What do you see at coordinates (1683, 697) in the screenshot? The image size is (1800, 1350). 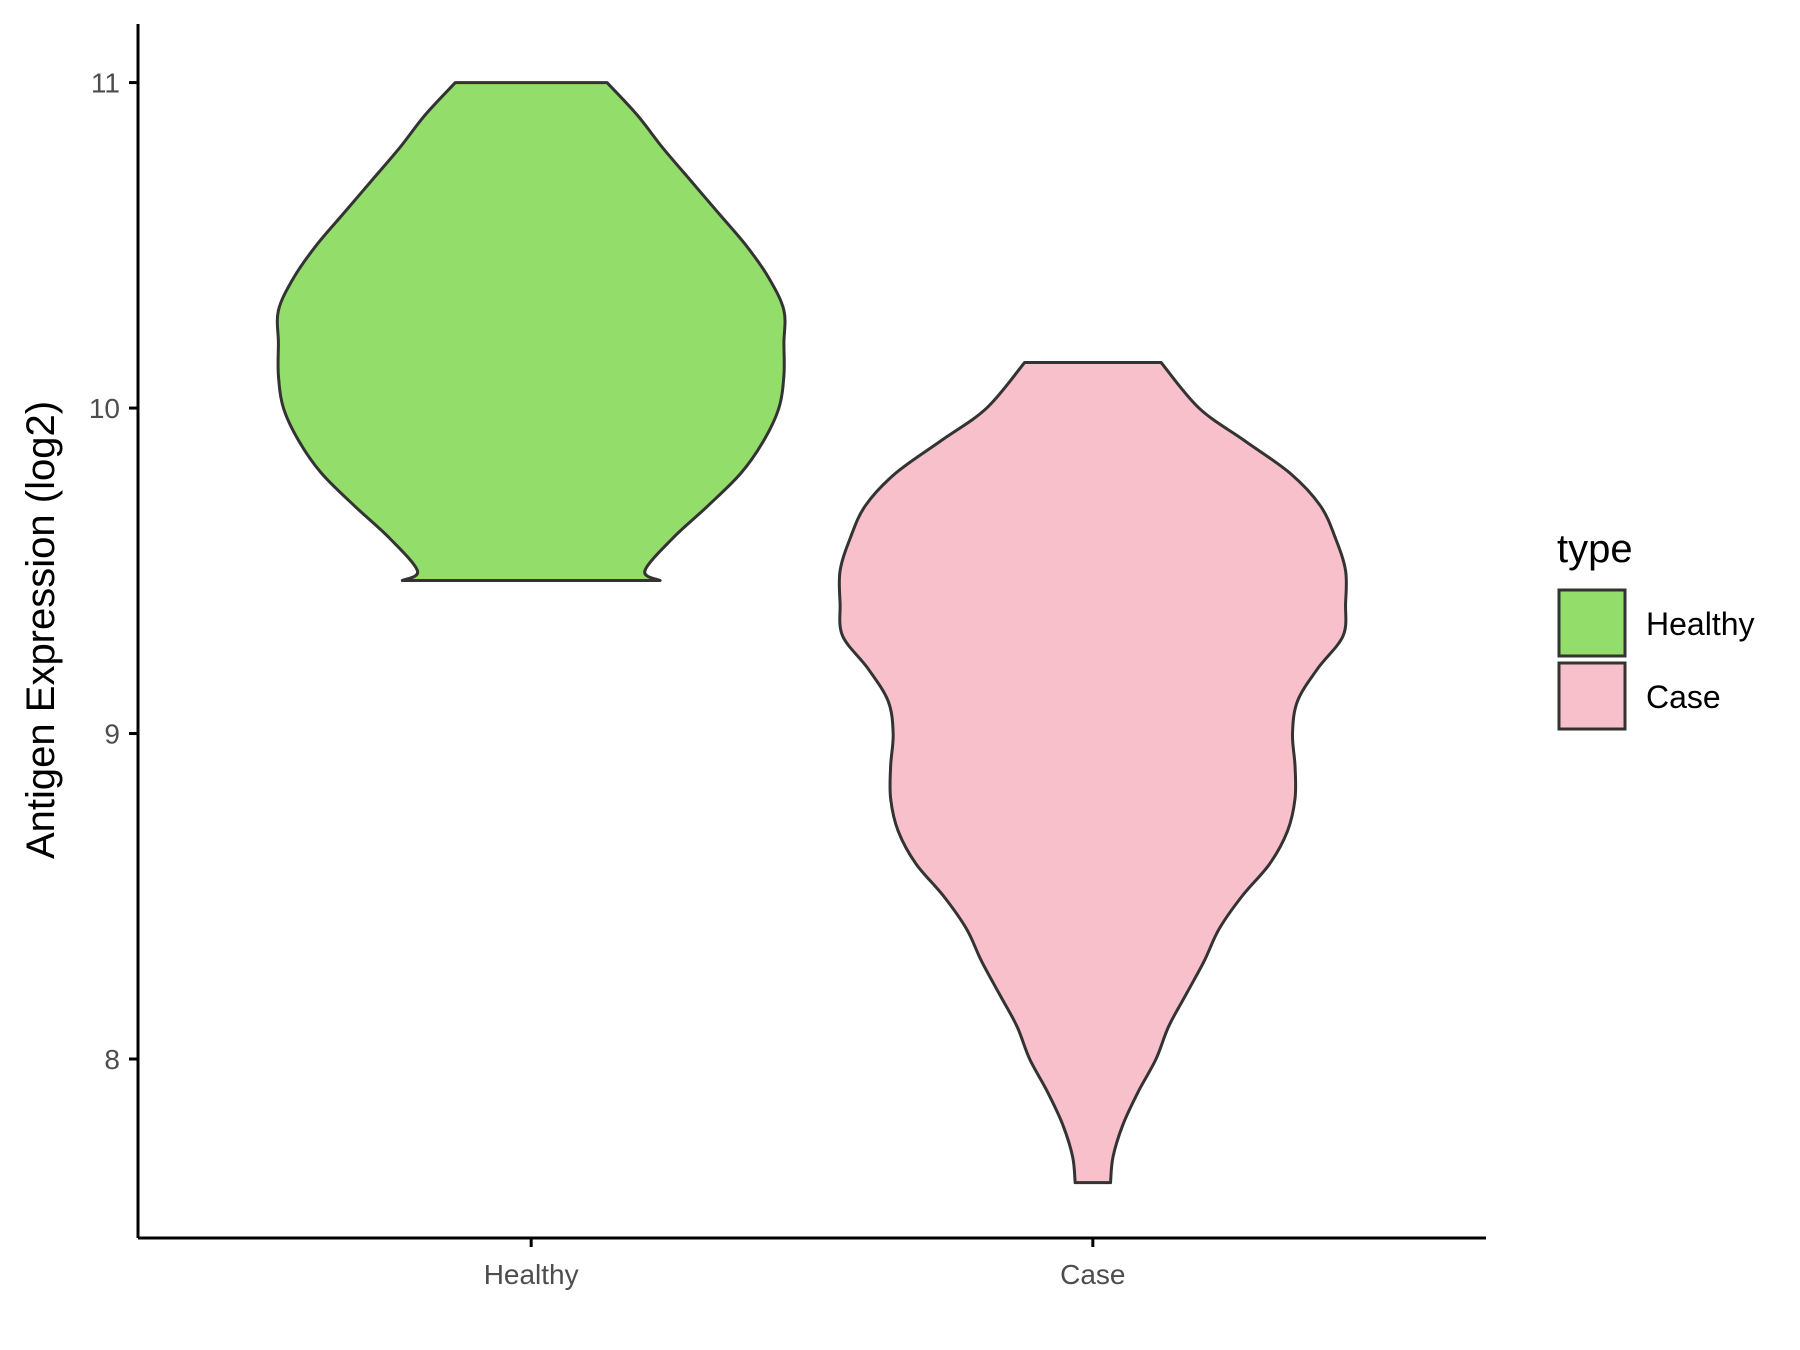 I see `legend-label-case: Case` at bounding box center [1683, 697].